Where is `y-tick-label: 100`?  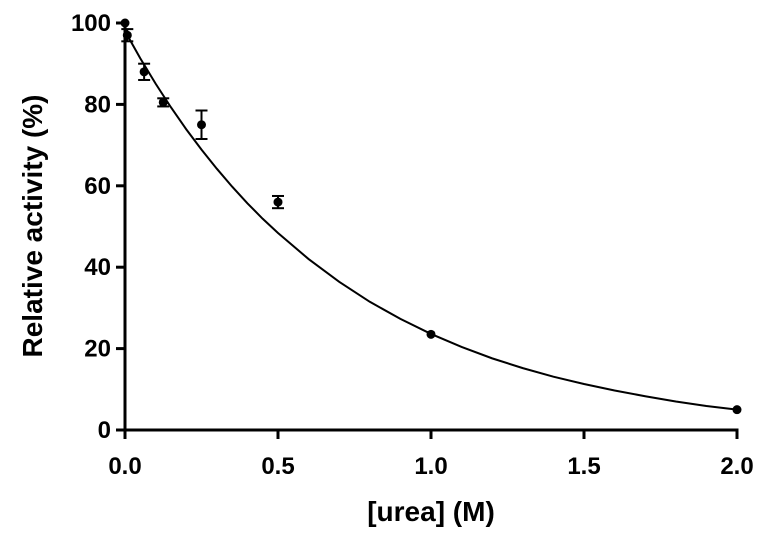
y-tick-label: 100 is located at coordinates (91, 23).